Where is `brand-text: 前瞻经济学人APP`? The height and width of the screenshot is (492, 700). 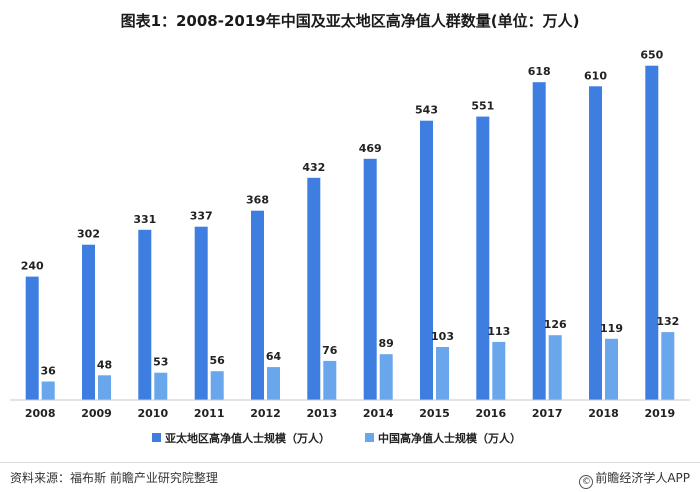 brand-text: 前瞻经济学人APP is located at coordinates (642, 478).